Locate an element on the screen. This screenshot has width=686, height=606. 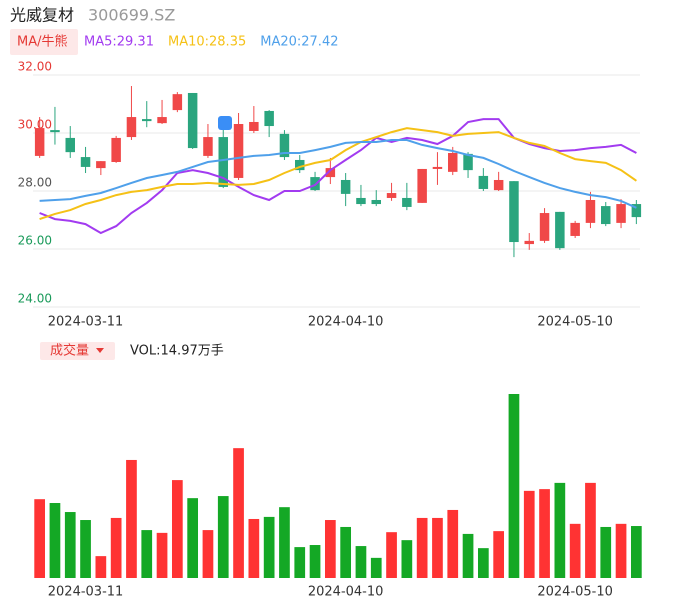
ma-button: MA/牛熊 is located at coordinates (42, 42).